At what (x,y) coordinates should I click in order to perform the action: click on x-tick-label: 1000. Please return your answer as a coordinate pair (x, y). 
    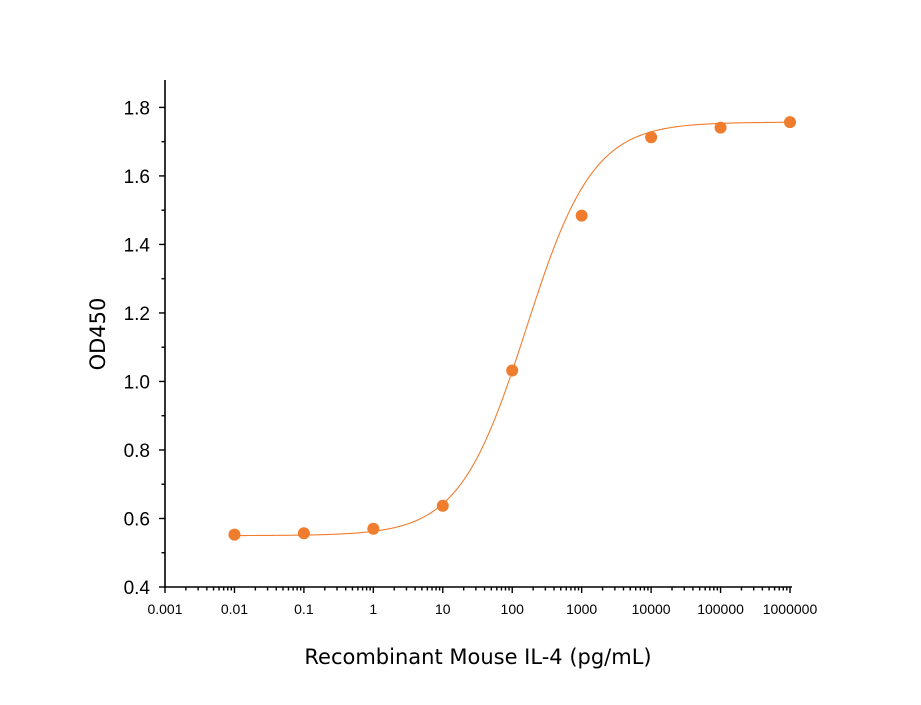
    Looking at the image, I should click on (581, 609).